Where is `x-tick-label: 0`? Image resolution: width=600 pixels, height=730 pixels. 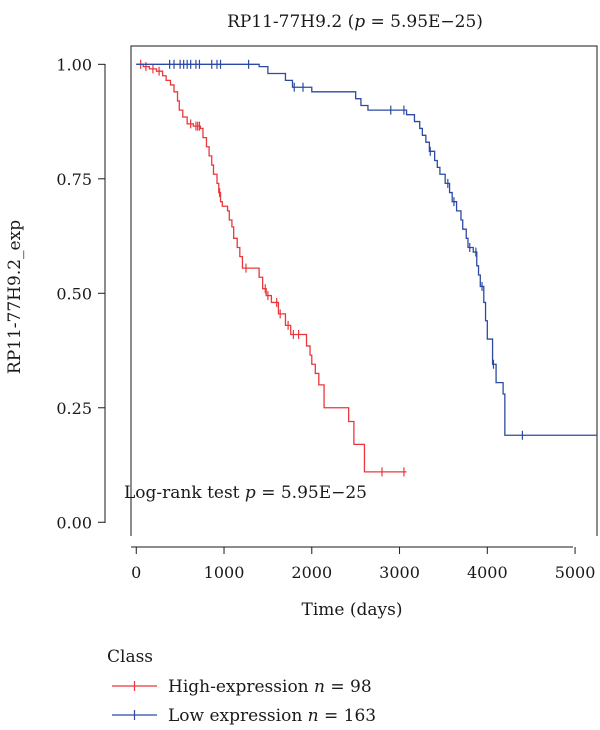
x-tick-label: 0 is located at coordinates (136, 572).